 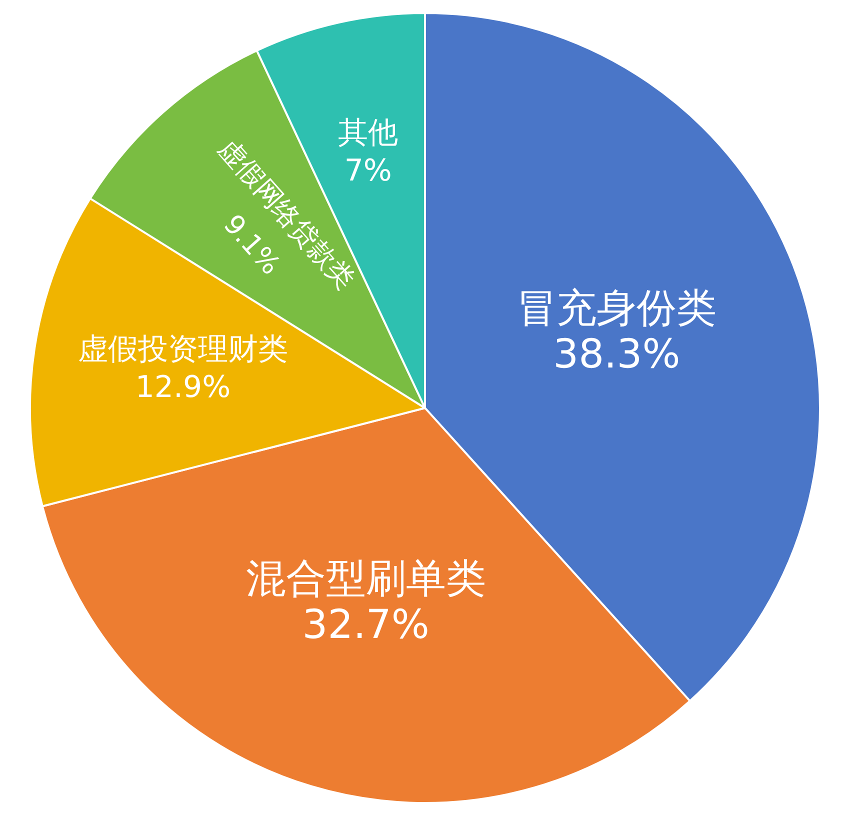 What do you see at coordinates (368, 170) in the screenshot?
I see `data-label: 7%` at bounding box center [368, 170].